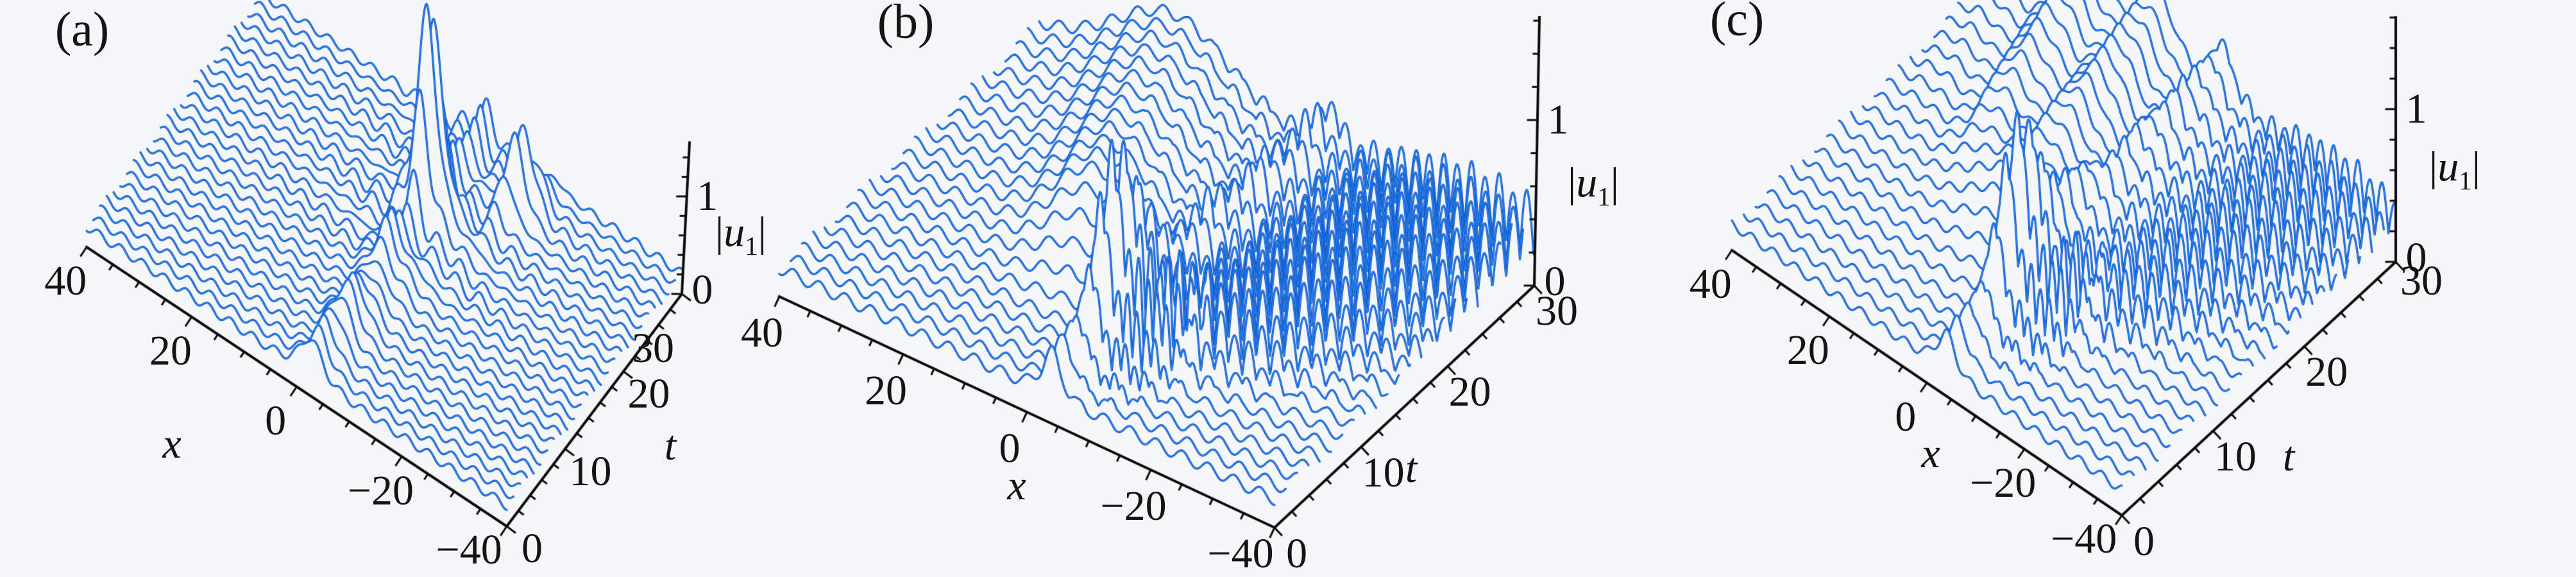 The width and height of the screenshot is (2576, 577). What do you see at coordinates (82, 29) in the screenshot?
I see `panel-letter: (a)` at bounding box center [82, 29].